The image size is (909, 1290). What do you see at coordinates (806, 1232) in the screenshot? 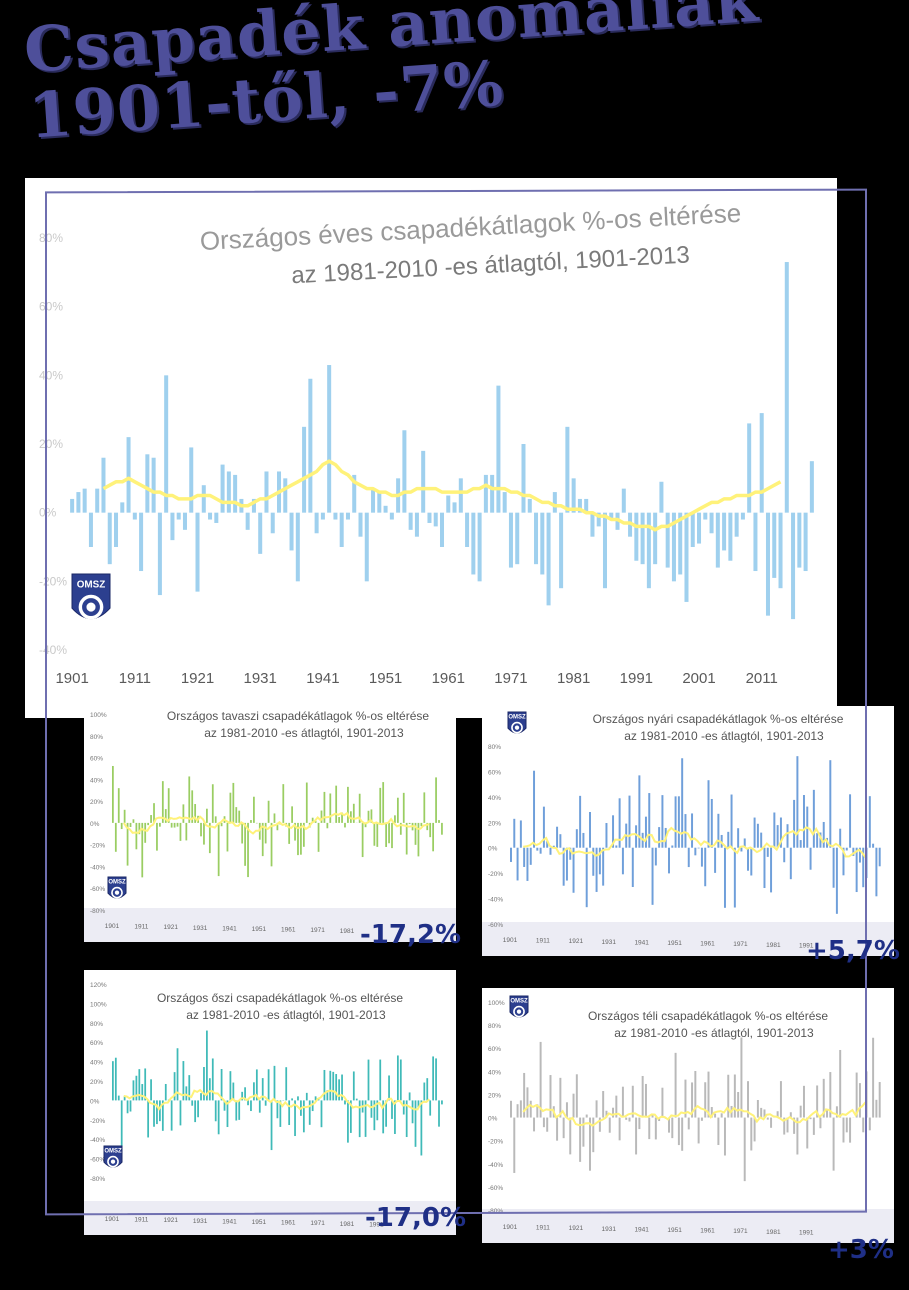
I see `winter-xtick: 1991` at bounding box center [806, 1232].